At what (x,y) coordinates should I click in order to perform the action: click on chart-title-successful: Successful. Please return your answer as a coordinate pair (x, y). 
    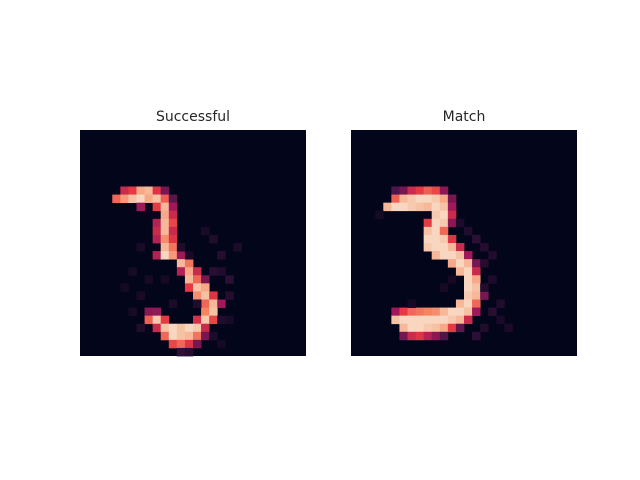
    Looking at the image, I should click on (193, 117).